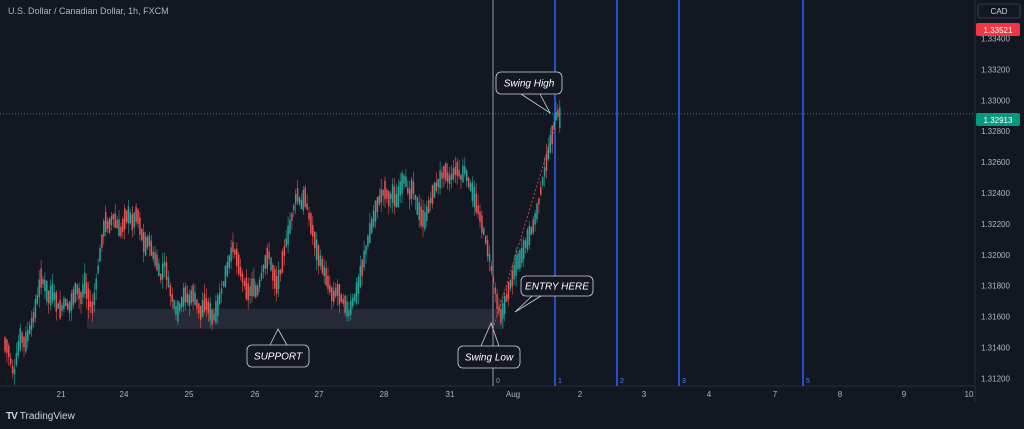 The height and width of the screenshot is (429, 1024). Describe the element at coordinates (528, 304) in the screenshot. I see `entry-here-callout-pointer` at that location.